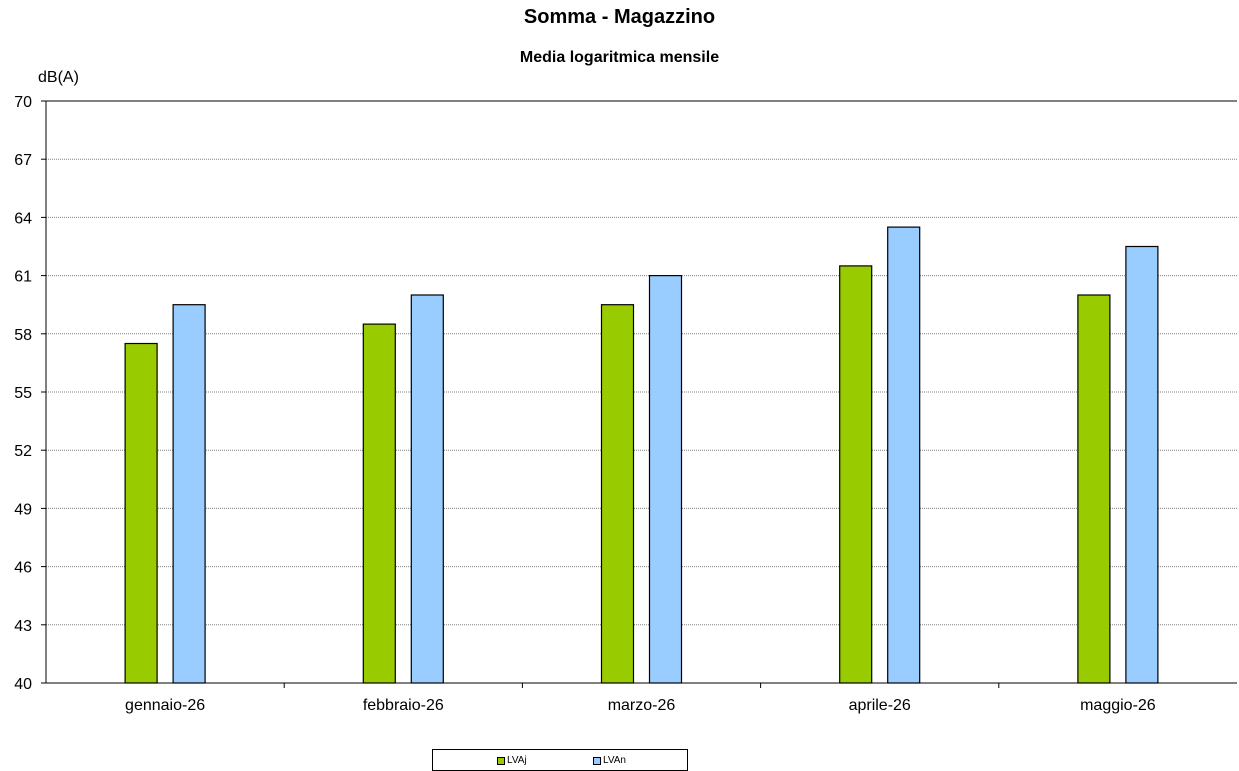 Image resolution: width=1239 pixels, height=771 pixels. What do you see at coordinates (1118, 705) in the screenshot?
I see `x-tick-label: maggio-26` at bounding box center [1118, 705].